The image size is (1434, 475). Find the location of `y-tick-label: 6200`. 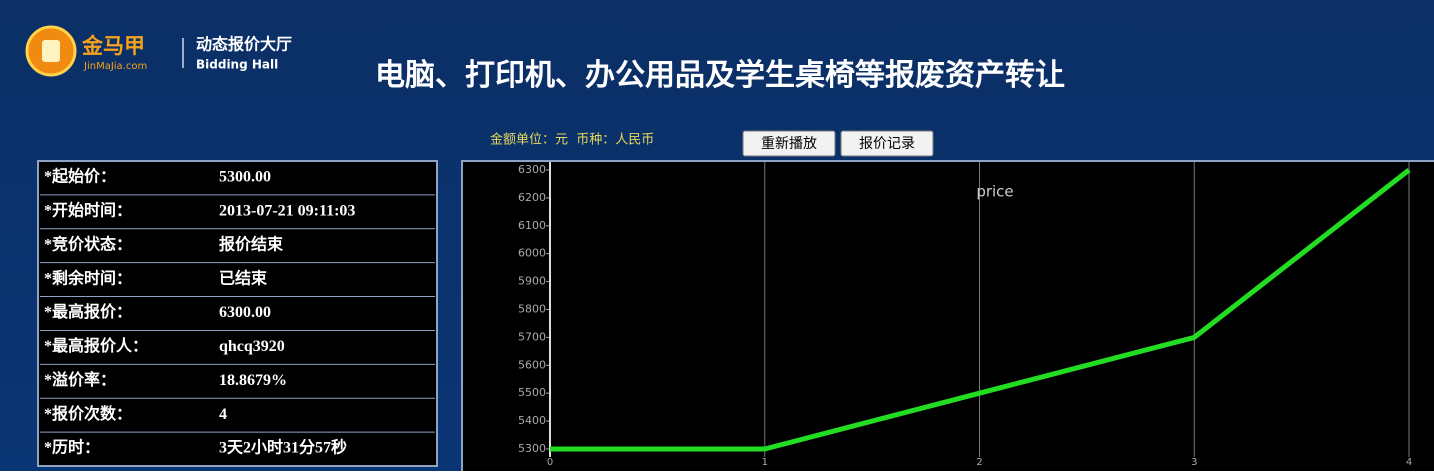

y-tick-label: 6200 is located at coordinates (532, 197).